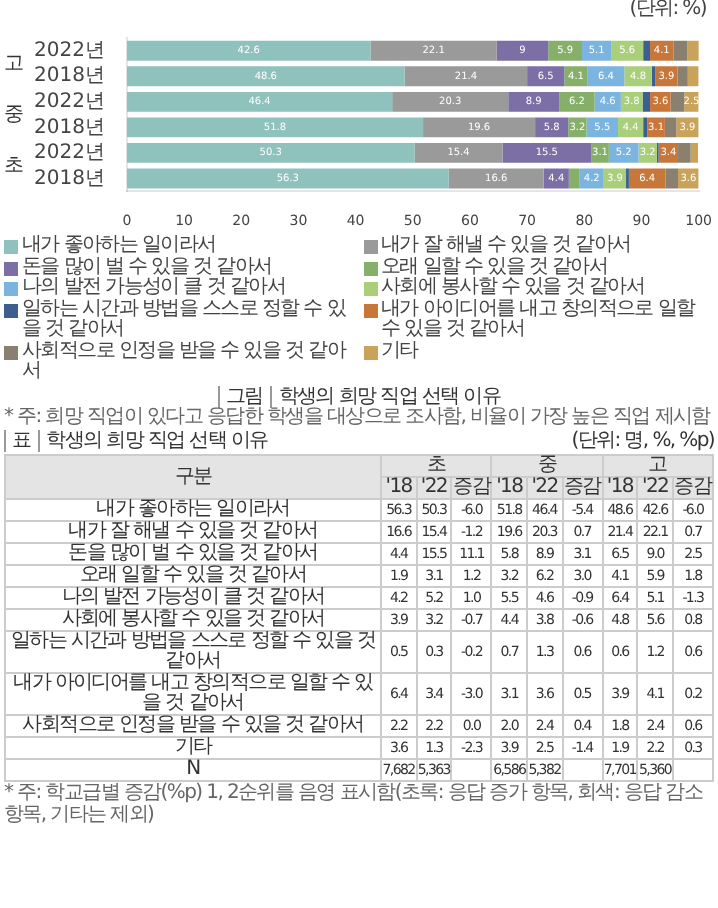 This screenshot has height=908, width=718. I want to click on legend-label: 사회적으로 인정을 받을 수 있을 것 같아서, so click(185, 361).